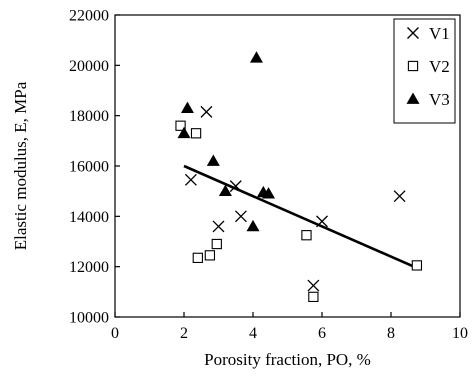  I want to click on legend-label-v3: V3, so click(439, 99).